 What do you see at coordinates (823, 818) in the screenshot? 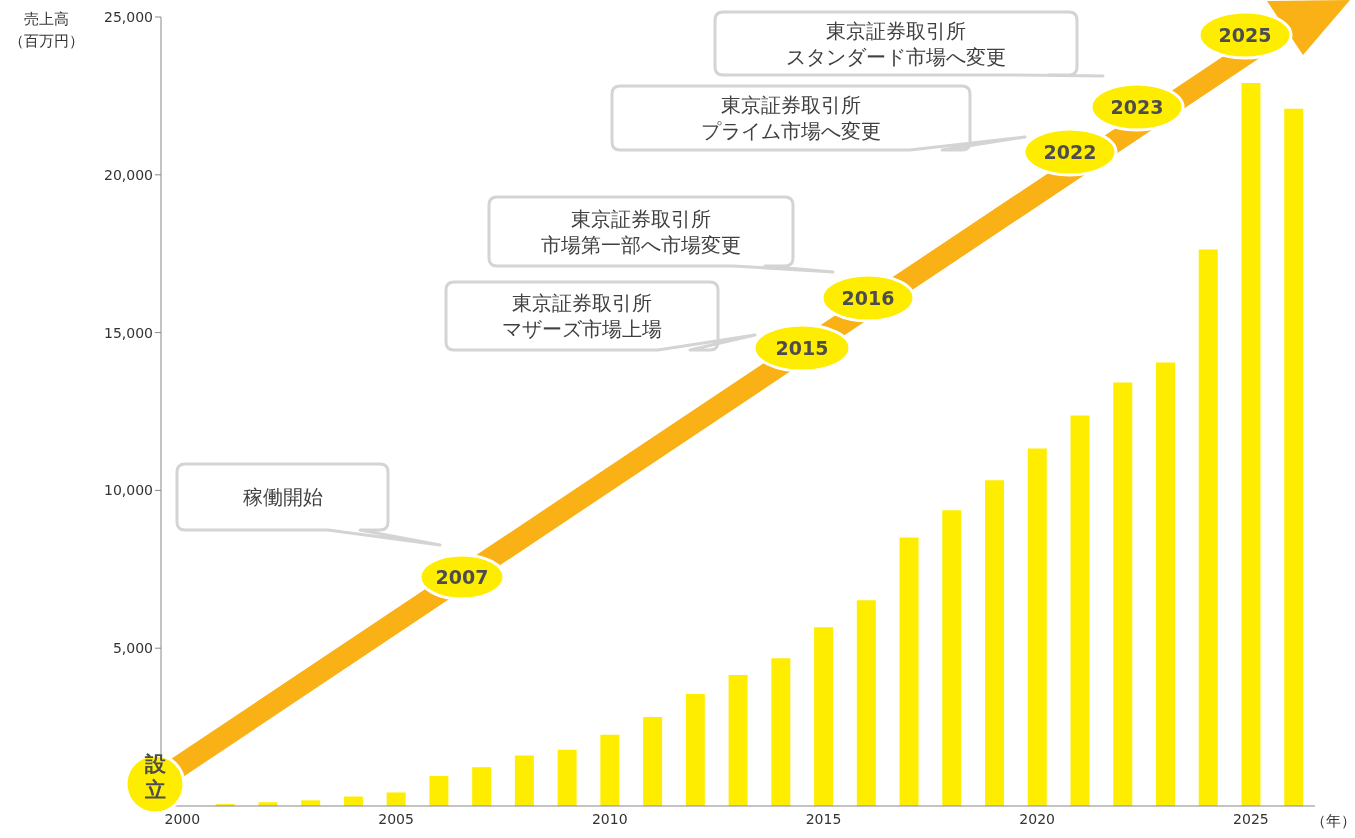
I see `x-tick-label: 2015` at bounding box center [823, 818].